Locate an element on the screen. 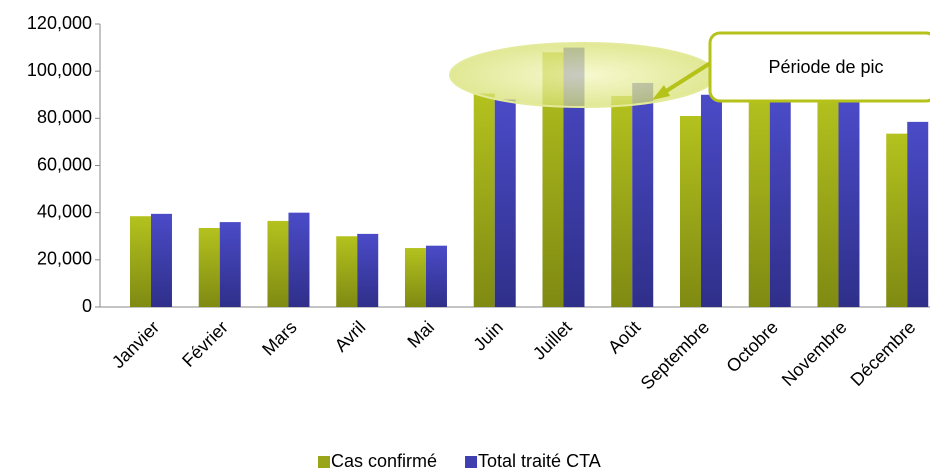  y-tick-label: 40,000 is located at coordinates (64, 211).